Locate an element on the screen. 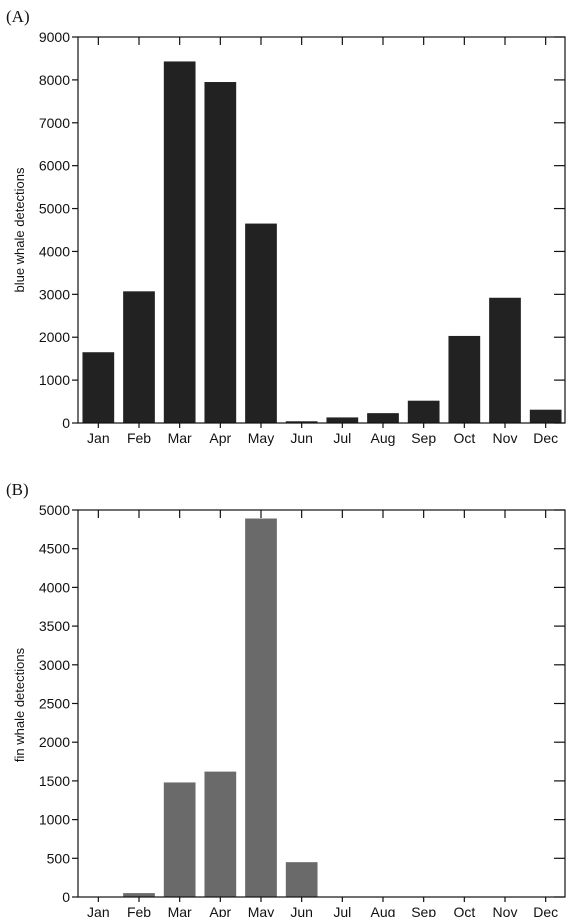 Image resolution: width=566 pixels, height=917 pixels. panel-b-bar-jun is located at coordinates (301, 879).